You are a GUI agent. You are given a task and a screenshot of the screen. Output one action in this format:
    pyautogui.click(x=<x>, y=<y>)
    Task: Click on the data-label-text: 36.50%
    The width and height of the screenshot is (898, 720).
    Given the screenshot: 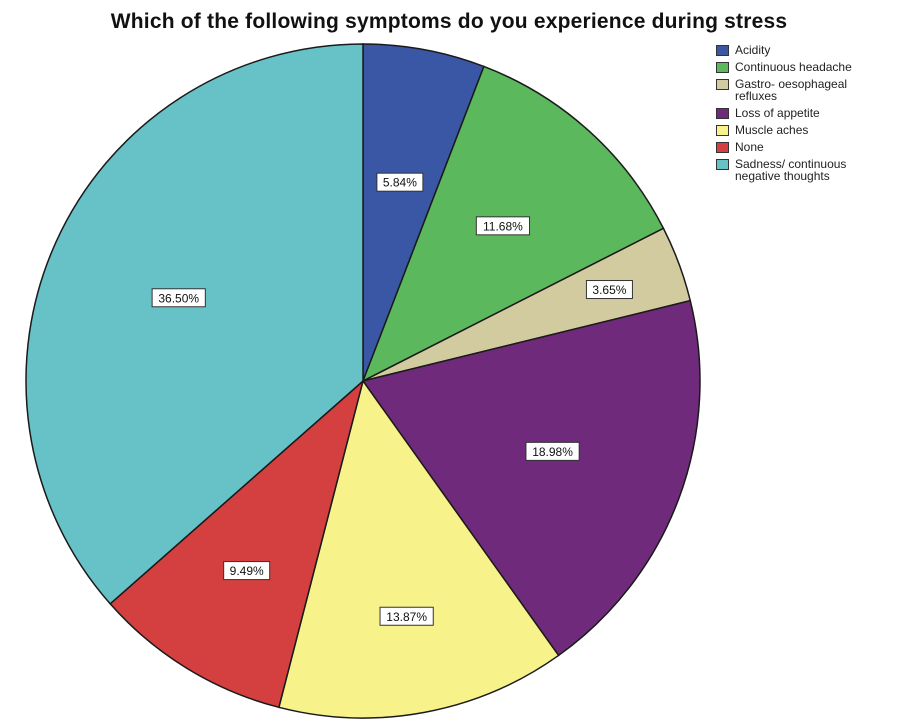 What is the action you would take?
    pyautogui.click(x=178, y=298)
    